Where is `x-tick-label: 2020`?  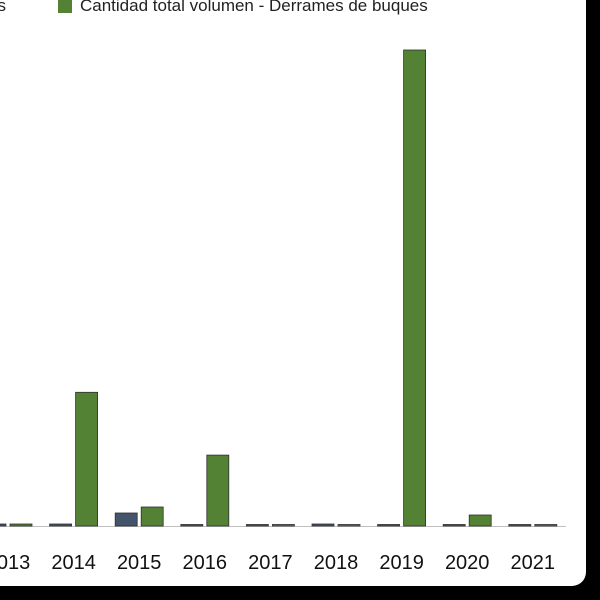 x-tick-label: 2020 is located at coordinates (467, 563).